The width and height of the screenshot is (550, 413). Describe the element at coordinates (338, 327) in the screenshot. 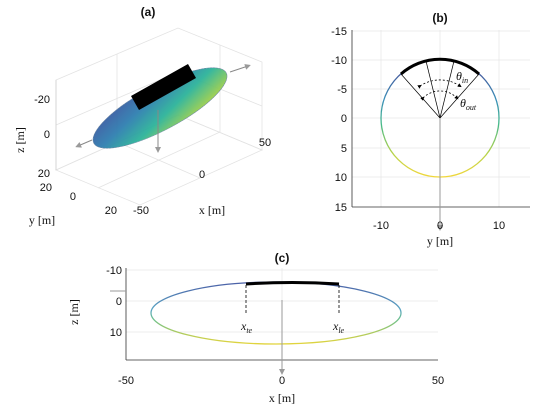

I see `panel-c-xle-label: xle` at that location.